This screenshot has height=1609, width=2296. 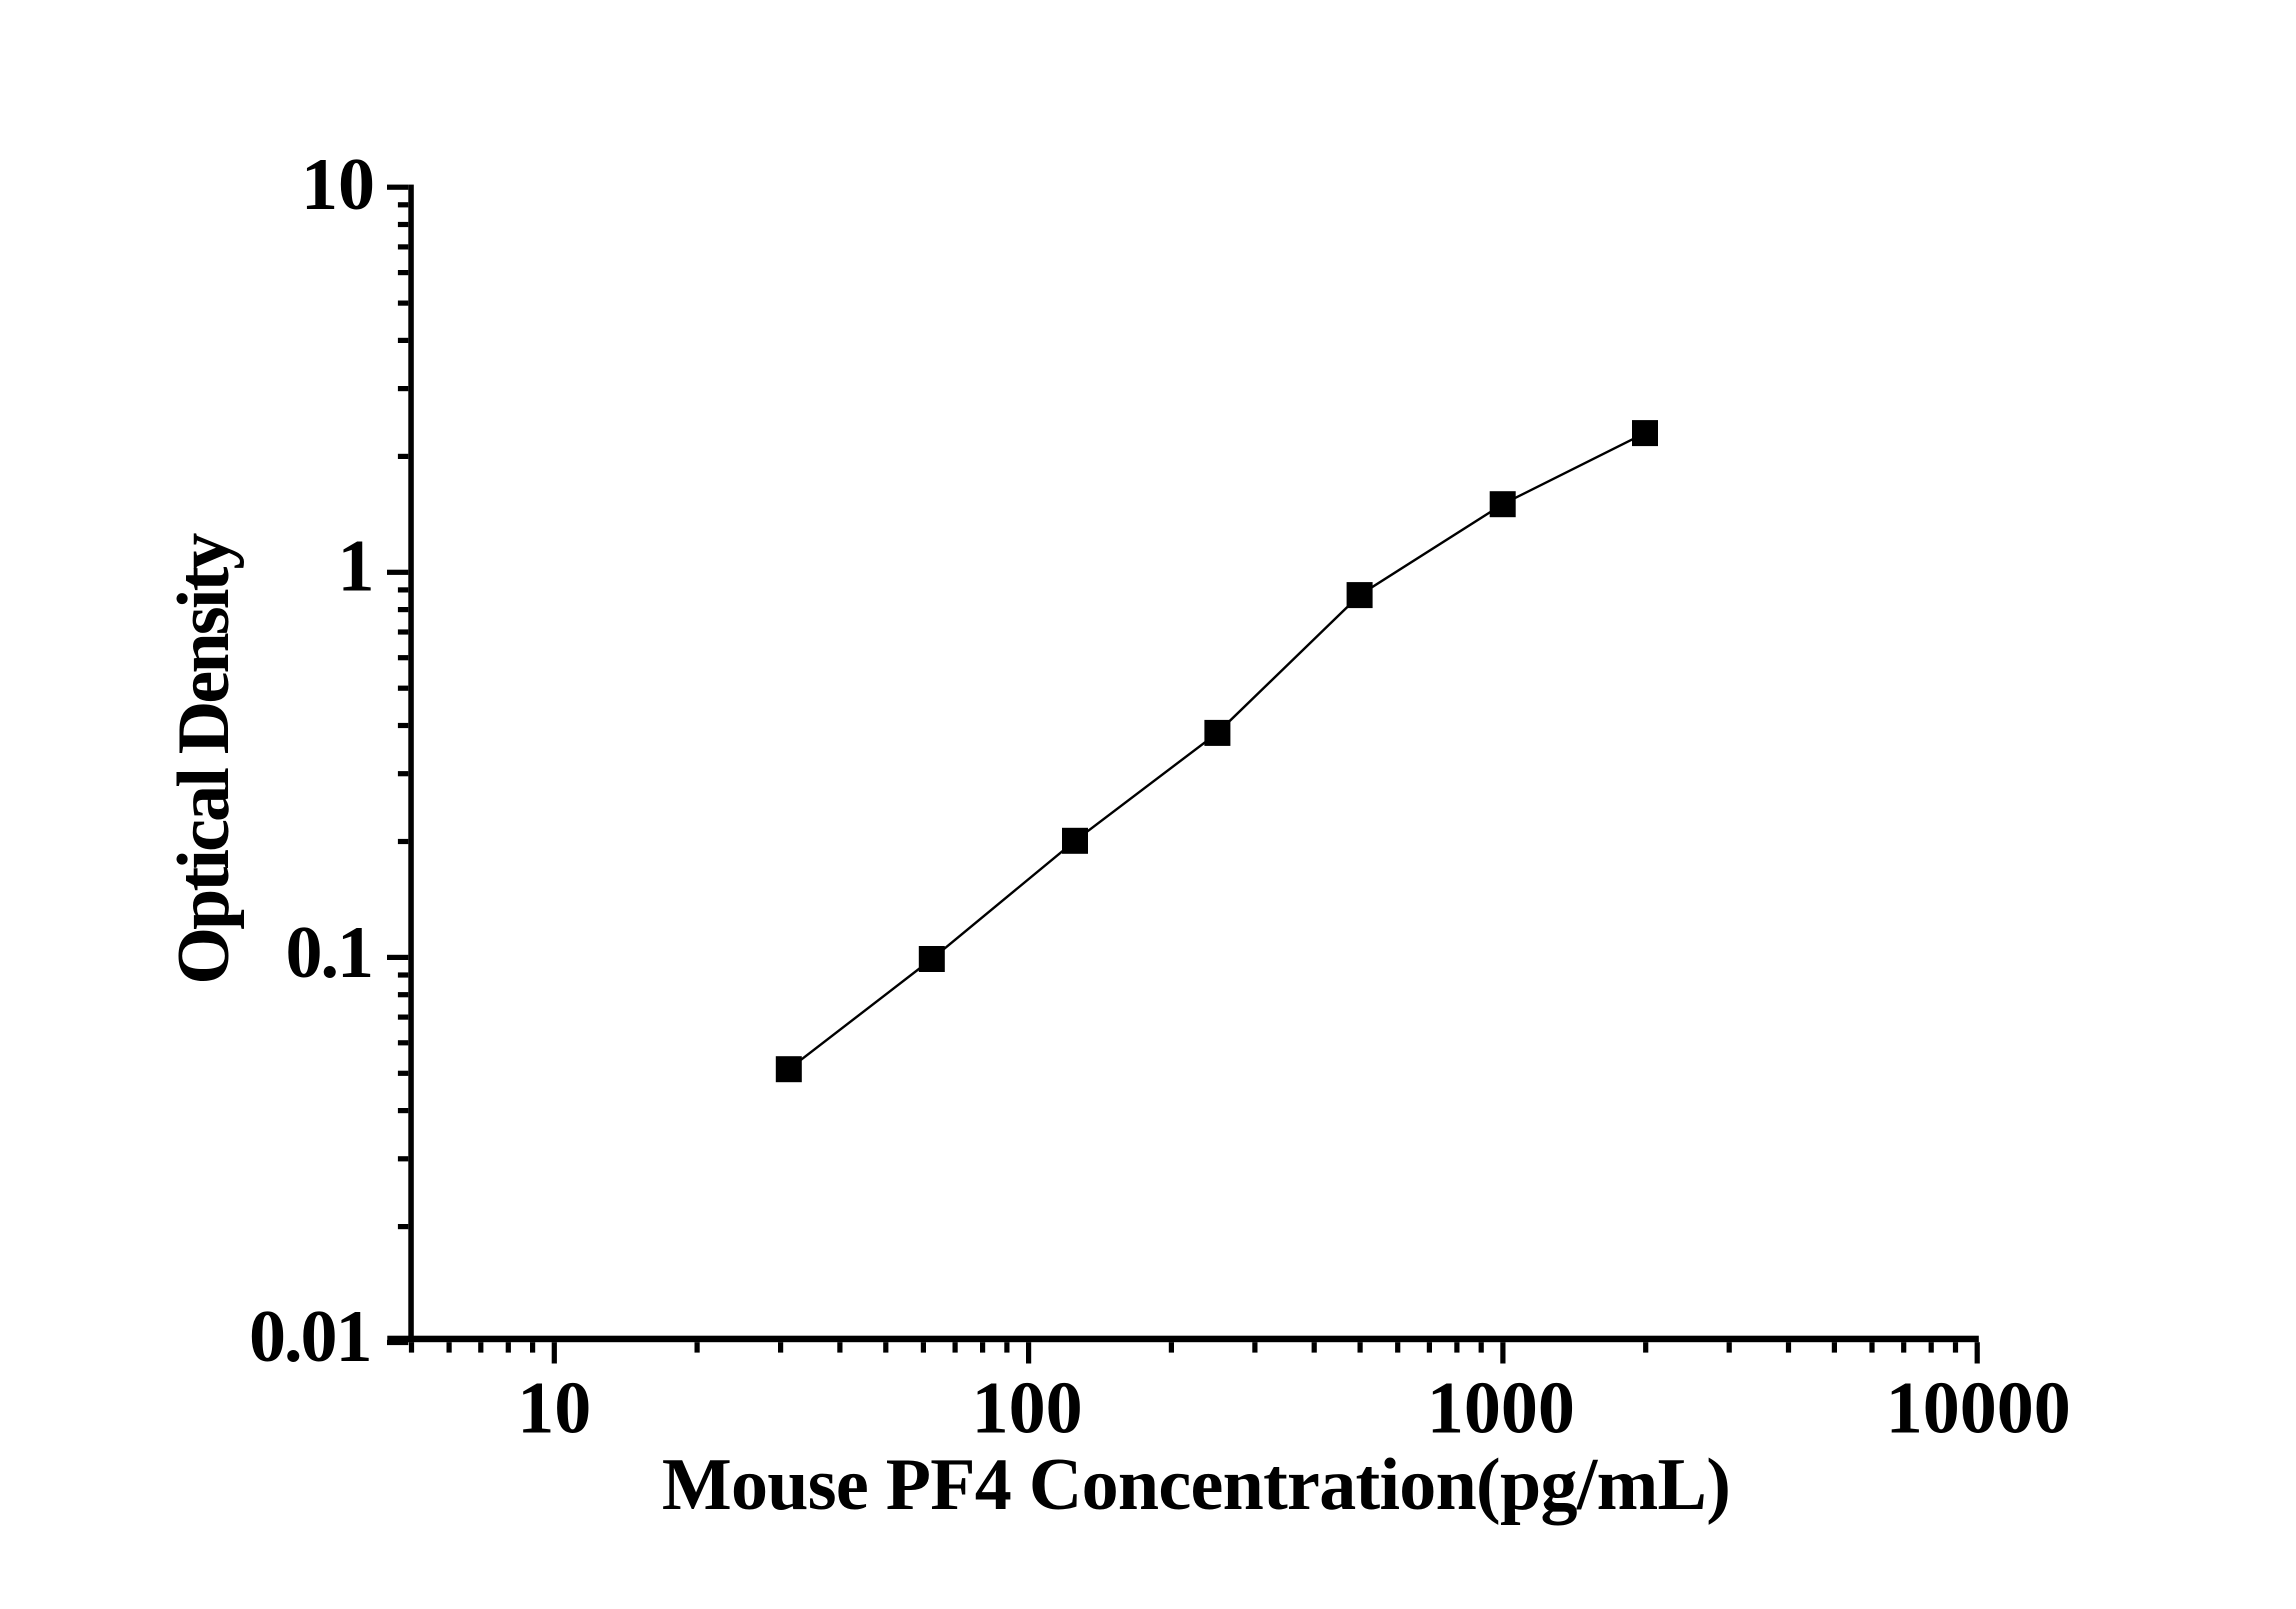 I want to click on svg-text: 1, so click(x=356, y=566).